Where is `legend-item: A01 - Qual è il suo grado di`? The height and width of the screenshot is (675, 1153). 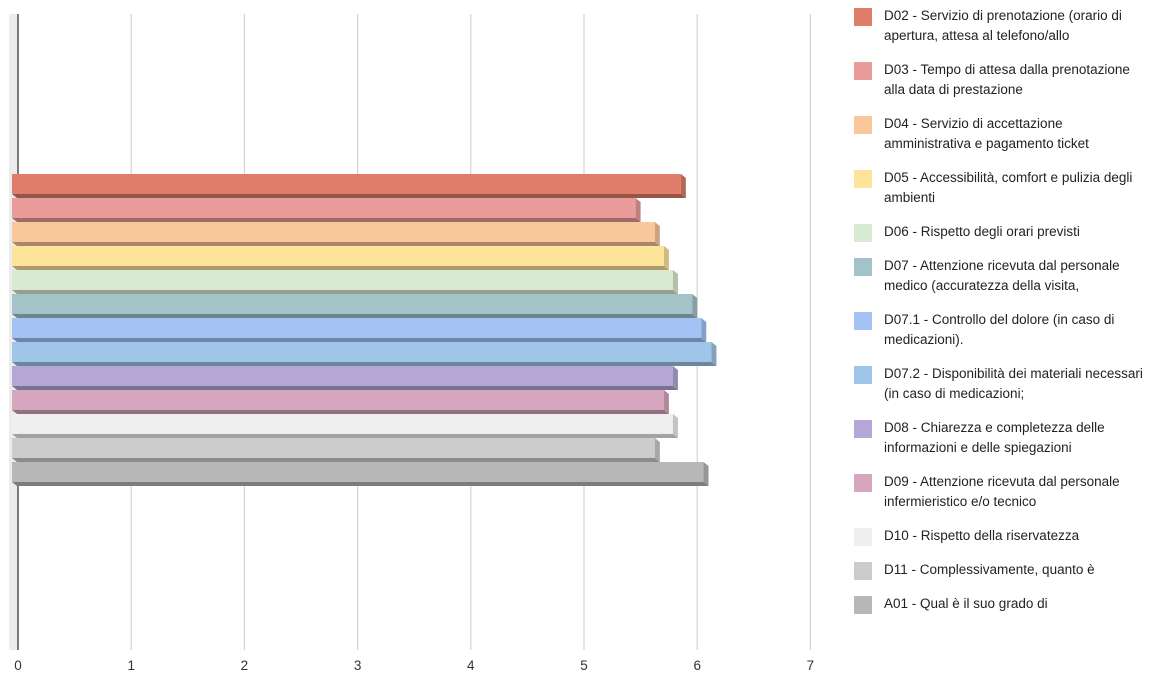
legend-item: A01 - Qual è il suo grado di is located at coordinates (1002, 604).